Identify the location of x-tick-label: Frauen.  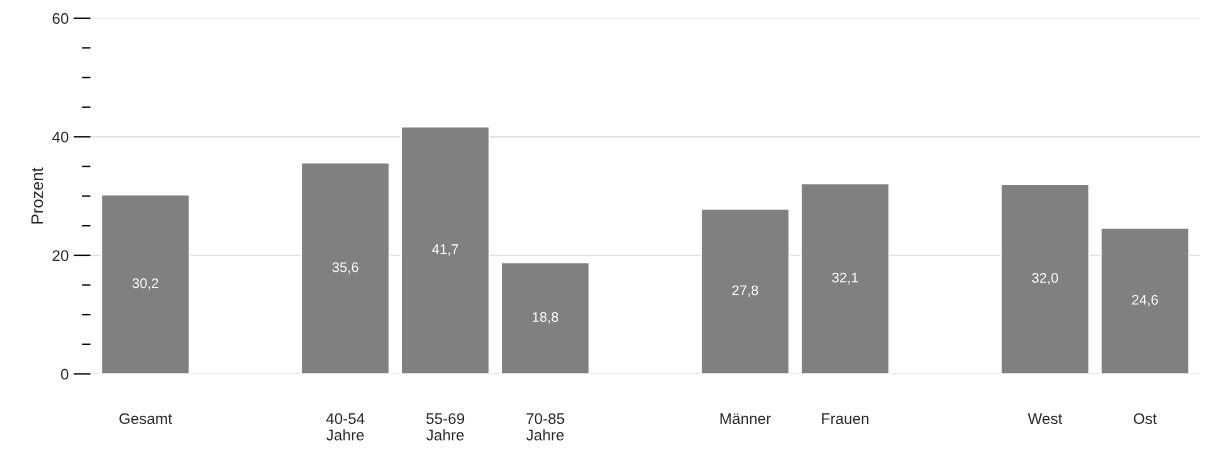
(845, 419).